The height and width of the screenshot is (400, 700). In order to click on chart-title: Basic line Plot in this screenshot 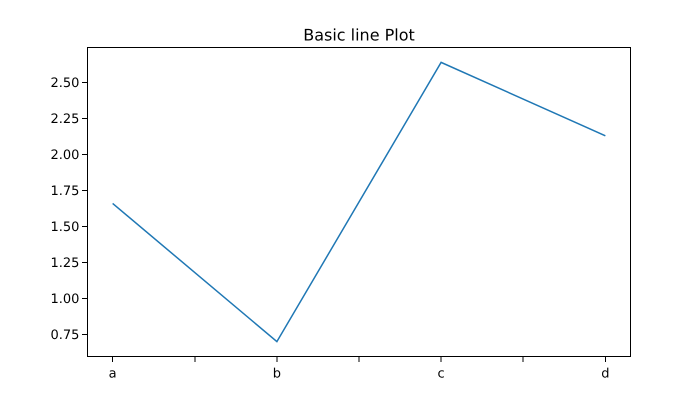, I will do `click(359, 35)`.